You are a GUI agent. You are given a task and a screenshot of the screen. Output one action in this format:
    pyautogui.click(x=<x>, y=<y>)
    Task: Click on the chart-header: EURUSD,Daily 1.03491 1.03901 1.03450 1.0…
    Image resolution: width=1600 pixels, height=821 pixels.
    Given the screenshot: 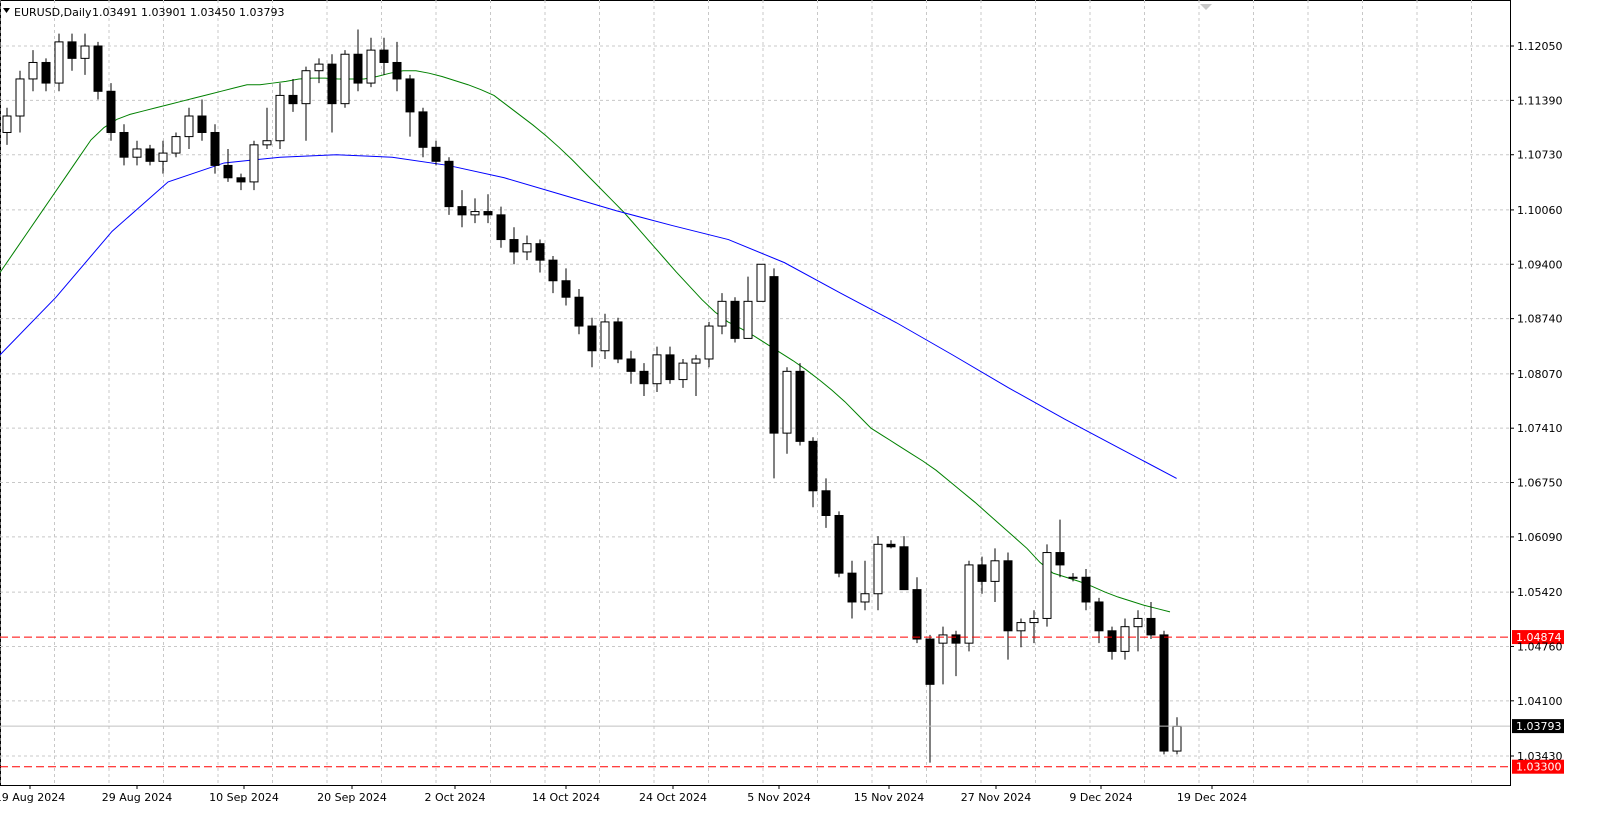 What is the action you would take?
    pyautogui.click(x=143, y=12)
    